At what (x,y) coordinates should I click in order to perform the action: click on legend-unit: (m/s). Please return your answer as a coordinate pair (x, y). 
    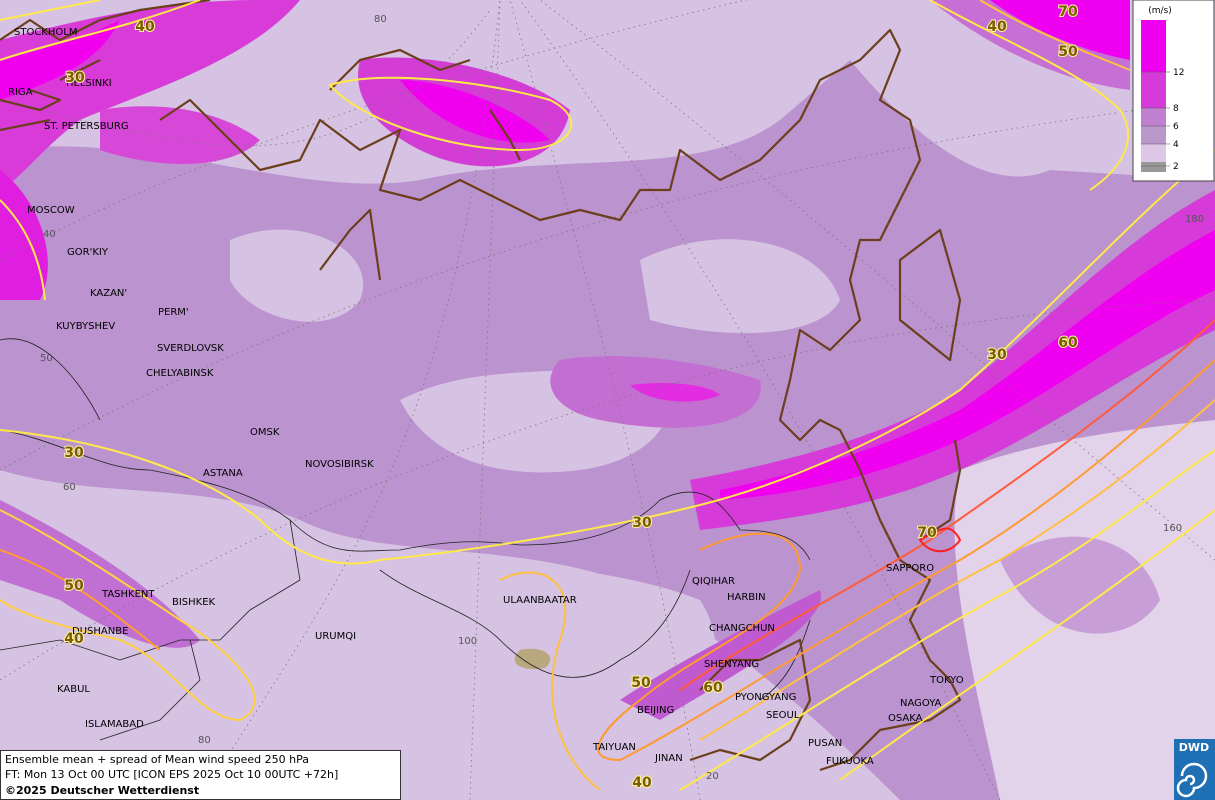
    Looking at the image, I should click on (1160, 11).